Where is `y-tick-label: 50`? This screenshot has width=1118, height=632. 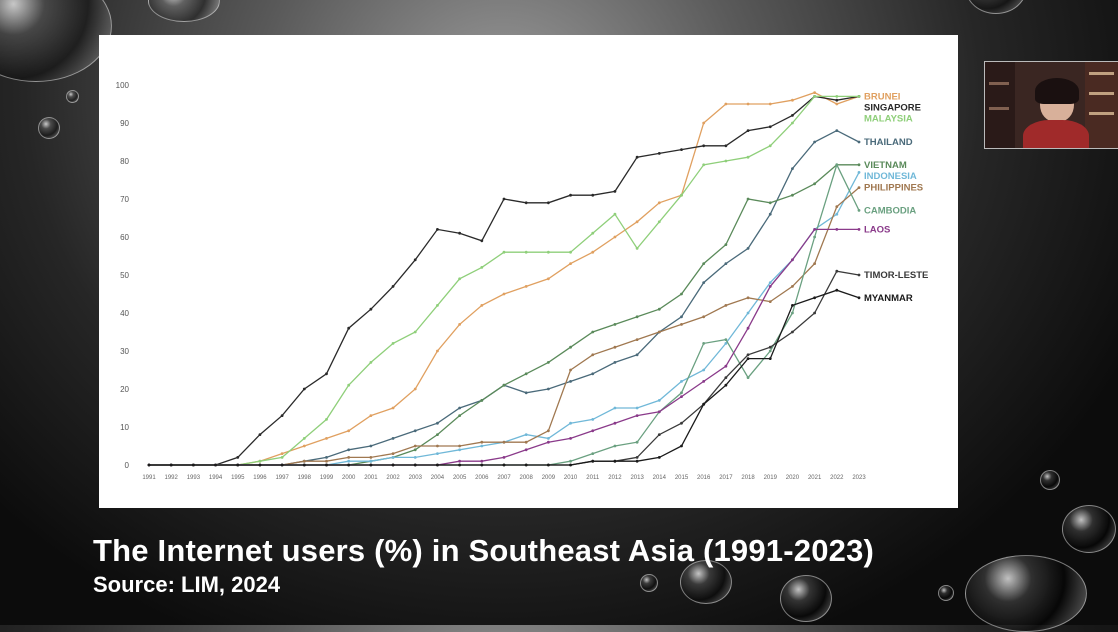
y-tick-label: 50 is located at coordinates (124, 275).